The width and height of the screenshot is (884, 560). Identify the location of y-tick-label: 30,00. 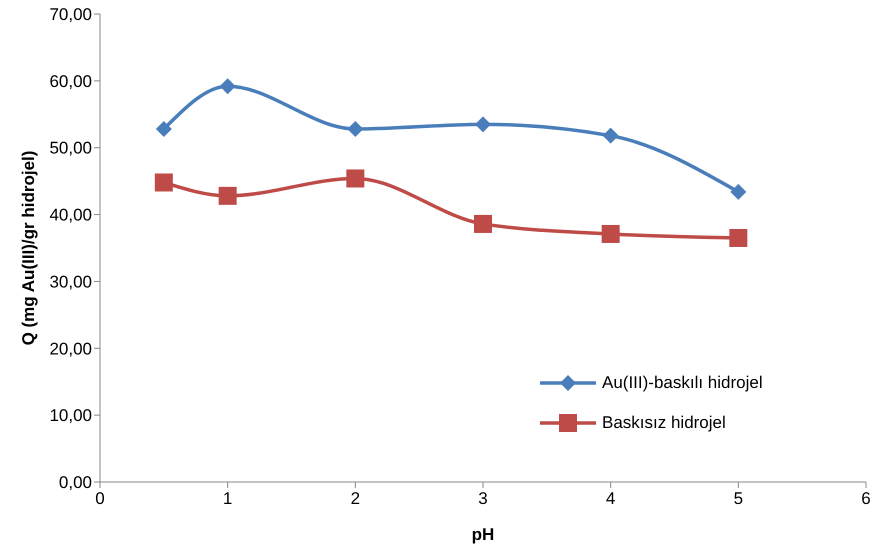
(70, 282).